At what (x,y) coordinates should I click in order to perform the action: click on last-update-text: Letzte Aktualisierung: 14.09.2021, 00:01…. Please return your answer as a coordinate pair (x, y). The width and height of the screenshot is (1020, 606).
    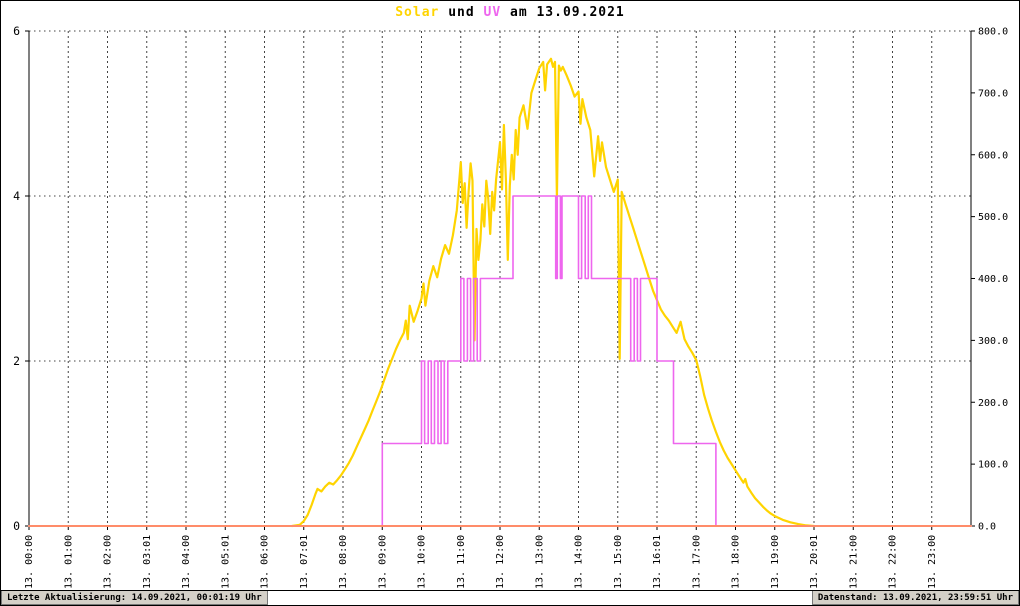
    Looking at the image, I should click on (134, 598).